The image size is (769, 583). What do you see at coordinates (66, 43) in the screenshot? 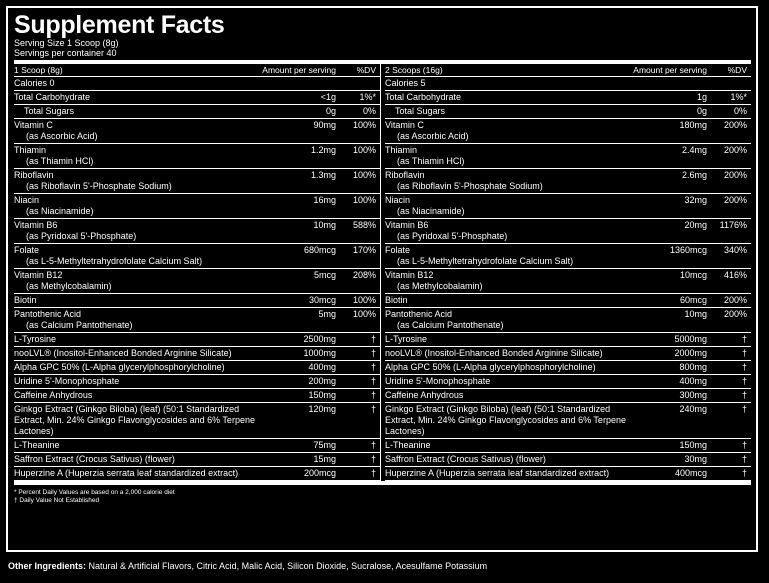
I see `serving-size: Serving Size 1 Scoop (8g)` at bounding box center [66, 43].